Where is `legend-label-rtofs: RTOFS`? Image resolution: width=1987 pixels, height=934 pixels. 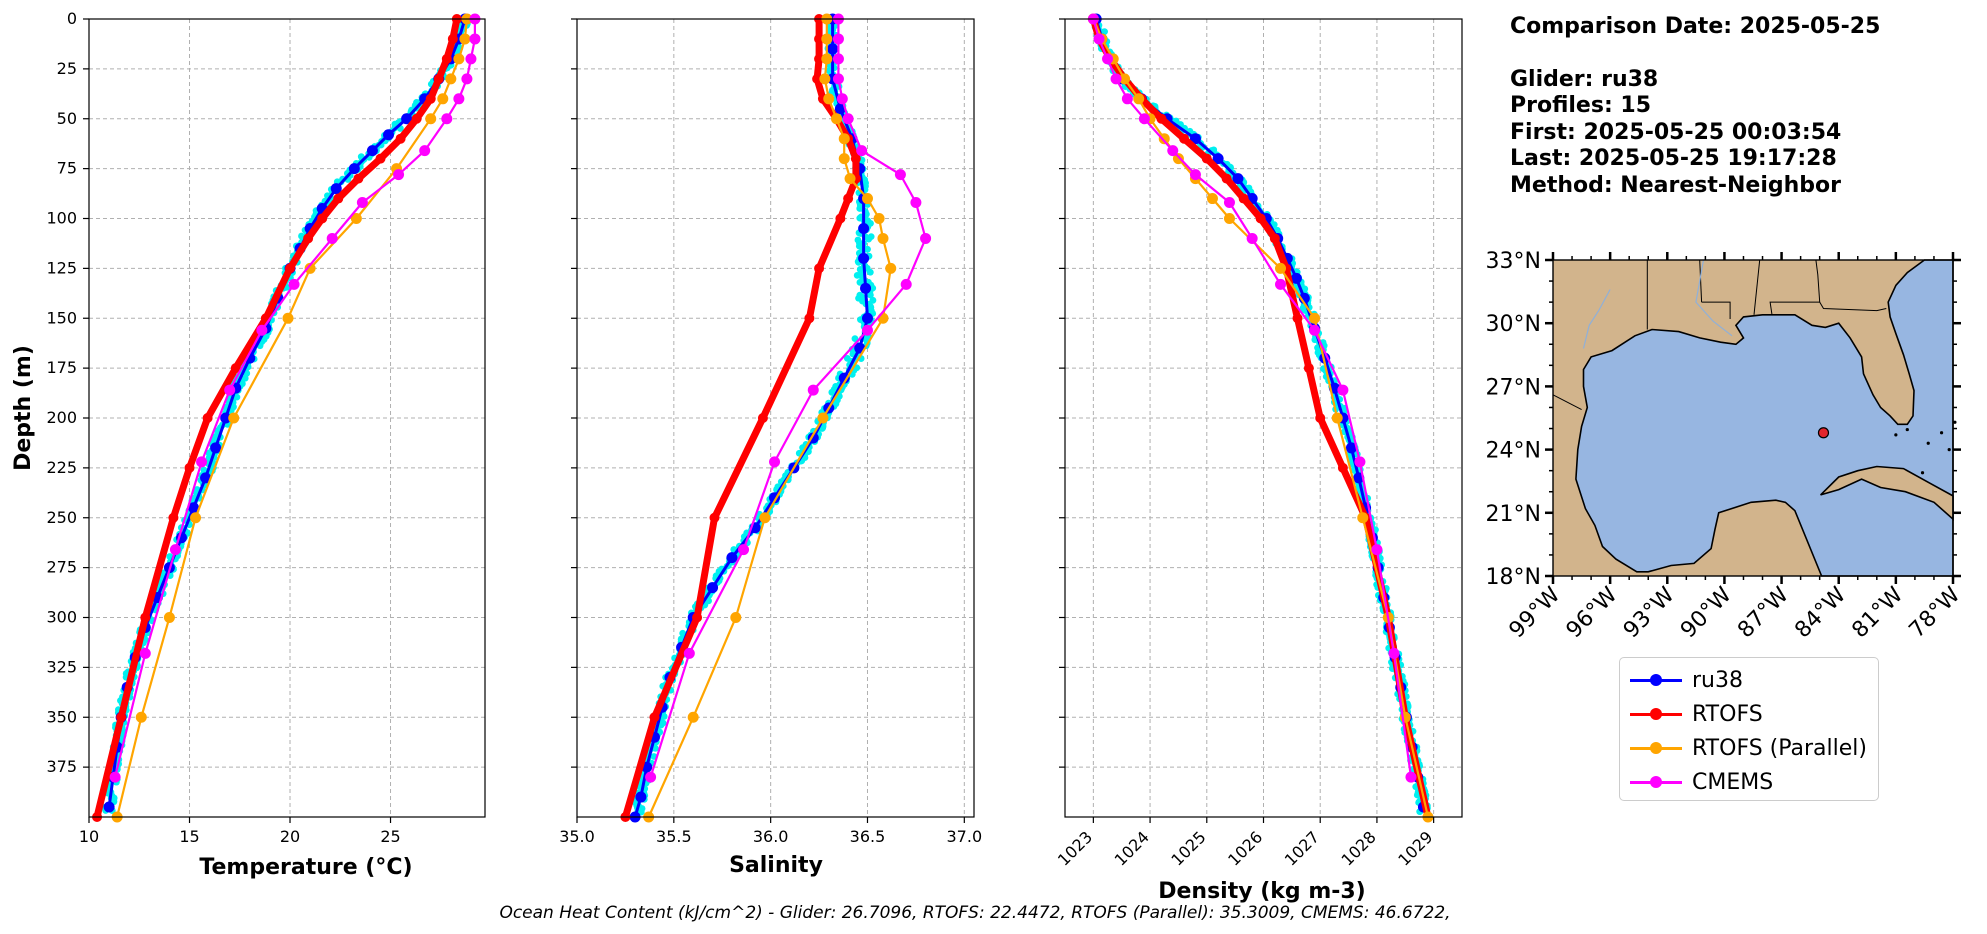 legend-label-rtofs: RTOFS is located at coordinates (1727, 714).